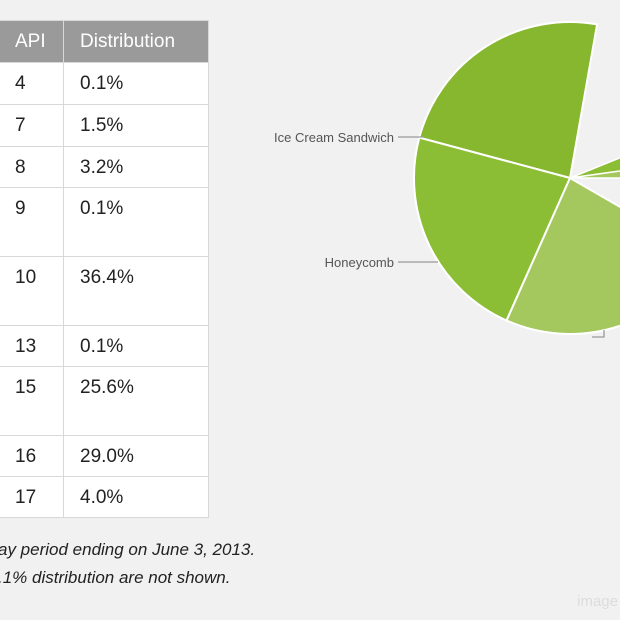  What do you see at coordinates (136, 125) in the screenshot?
I see `distribution-cell: 1.5%` at bounding box center [136, 125].